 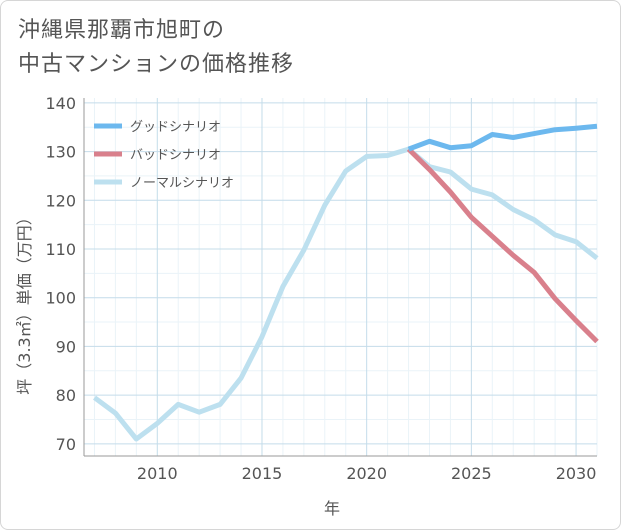 I want to click on y-tick-label: 80, so click(x=66, y=395).